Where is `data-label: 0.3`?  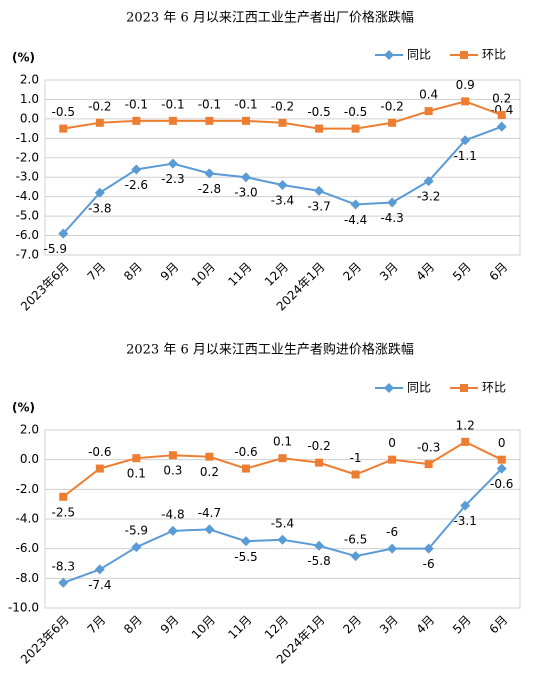 data-label: 0.3 is located at coordinates (172, 471).